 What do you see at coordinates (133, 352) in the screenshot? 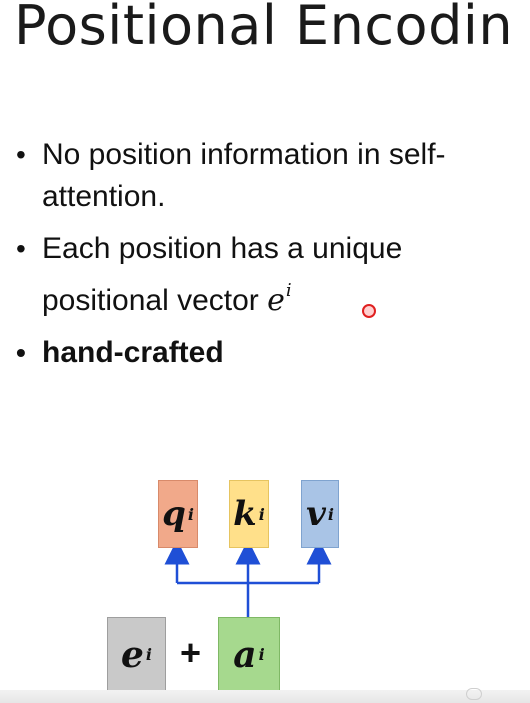
I see `bullet-text: hand-crafted` at bounding box center [133, 352].